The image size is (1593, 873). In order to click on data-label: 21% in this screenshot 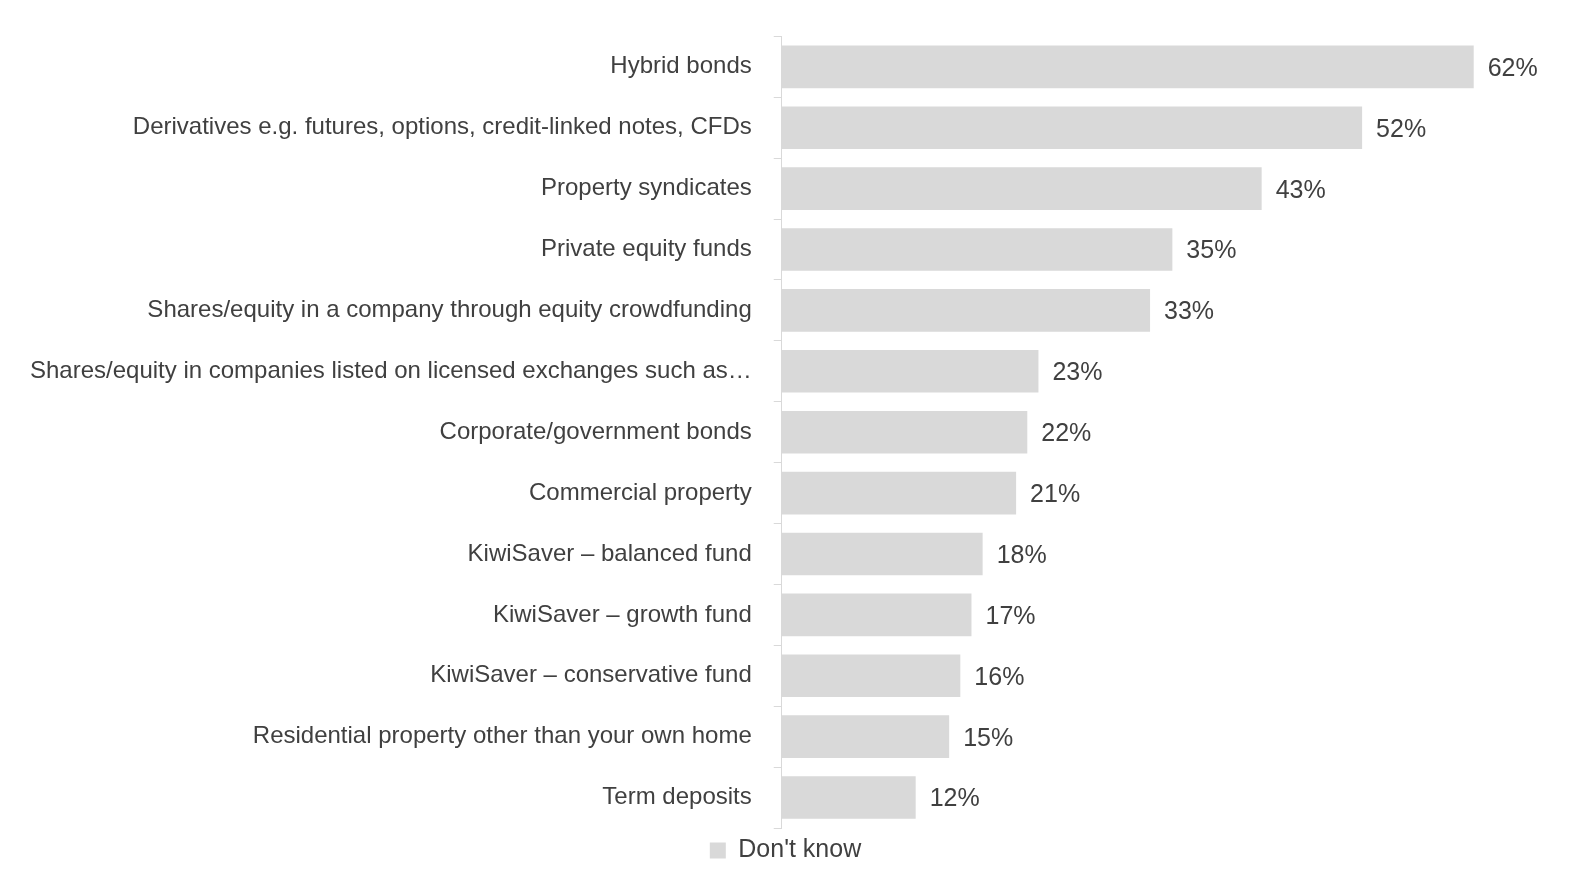, I will do `click(1055, 492)`.